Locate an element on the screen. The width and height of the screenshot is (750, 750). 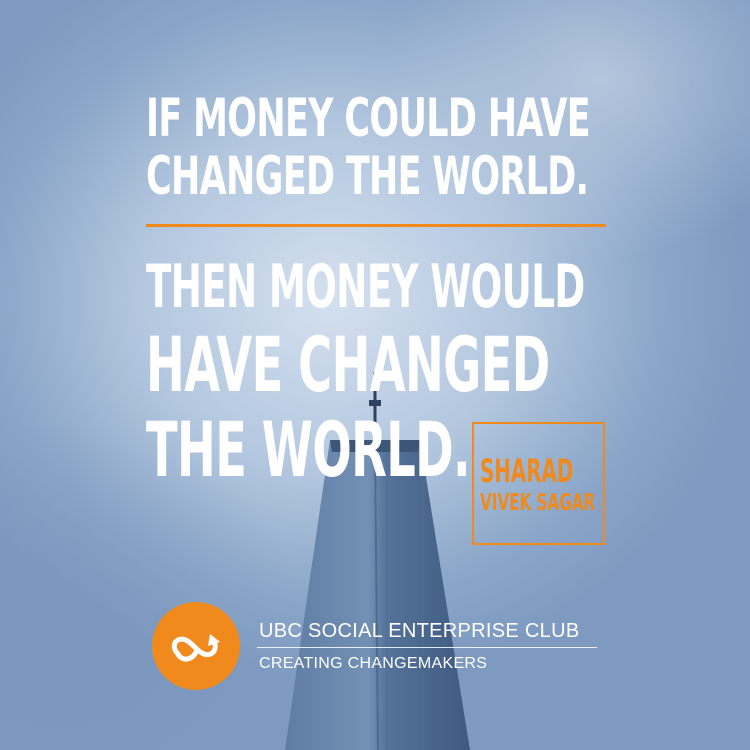
tower-crown is located at coordinates (375, 446).